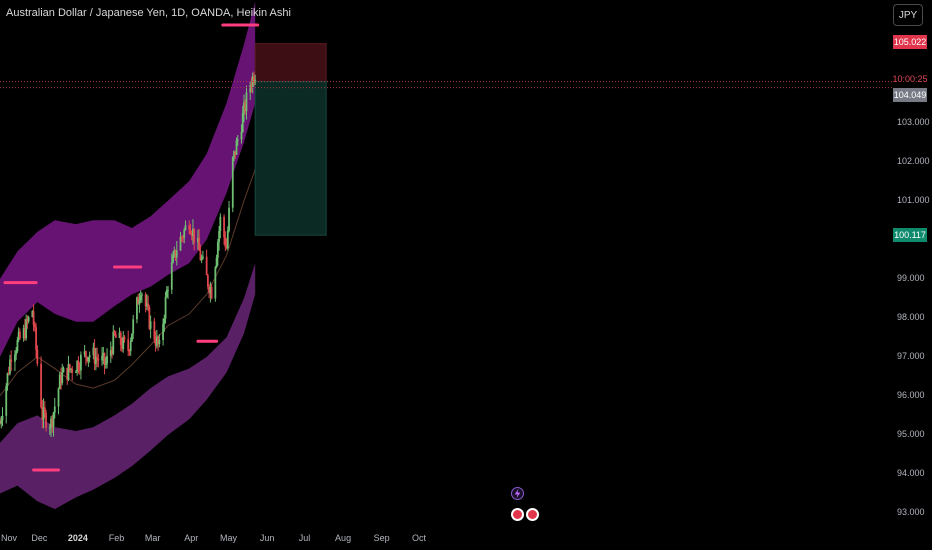 This screenshot has width=932, height=550. What do you see at coordinates (343, 538) in the screenshot?
I see `x-tick-label: Aug` at bounding box center [343, 538].